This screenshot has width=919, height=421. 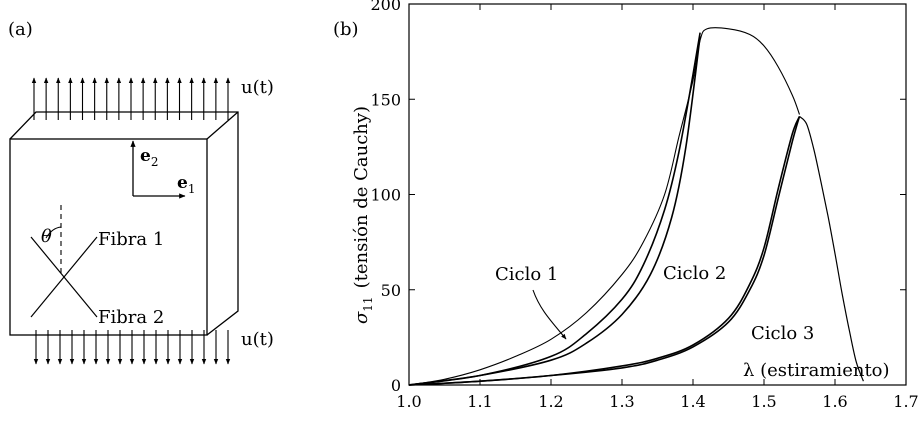 I want to click on y-axis-label: σ11(tensión de Cauchy), so click(x=363, y=215).